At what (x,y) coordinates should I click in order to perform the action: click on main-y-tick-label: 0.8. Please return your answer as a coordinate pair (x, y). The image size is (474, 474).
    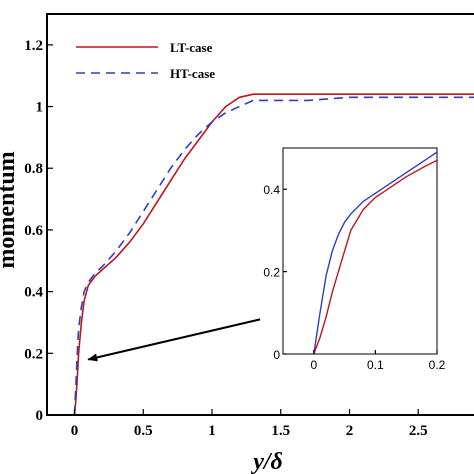
    Looking at the image, I should click on (33, 169).